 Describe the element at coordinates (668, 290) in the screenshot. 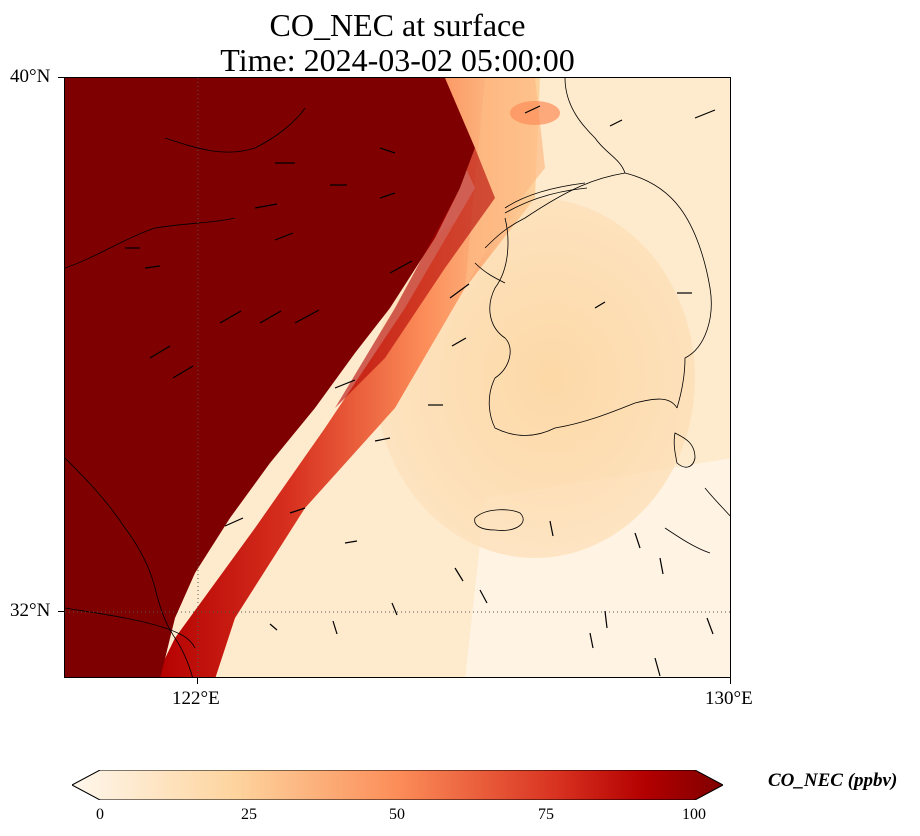

I see `korea-east-coast` at that location.